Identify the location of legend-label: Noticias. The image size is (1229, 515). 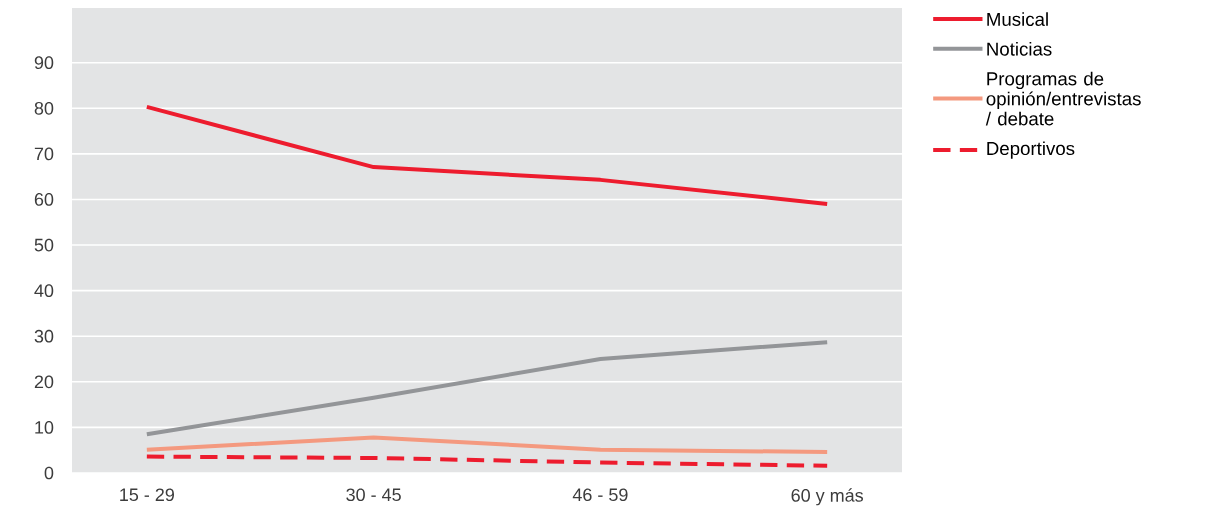
(1019, 48).